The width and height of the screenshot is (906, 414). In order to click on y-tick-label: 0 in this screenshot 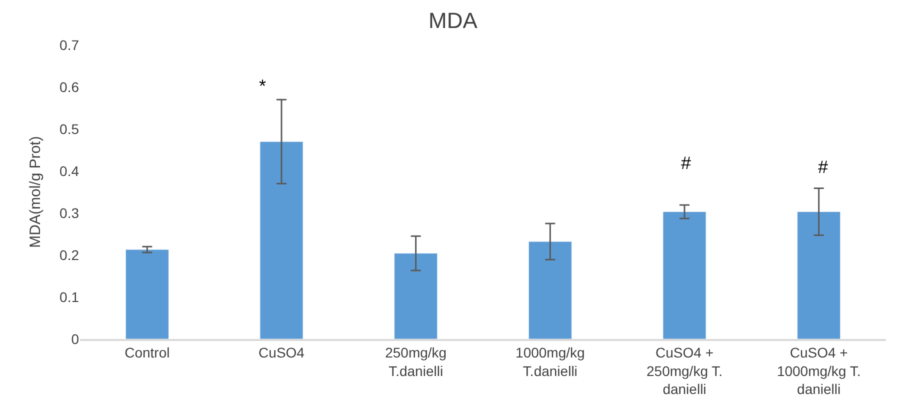, I will do `click(75, 338)`.